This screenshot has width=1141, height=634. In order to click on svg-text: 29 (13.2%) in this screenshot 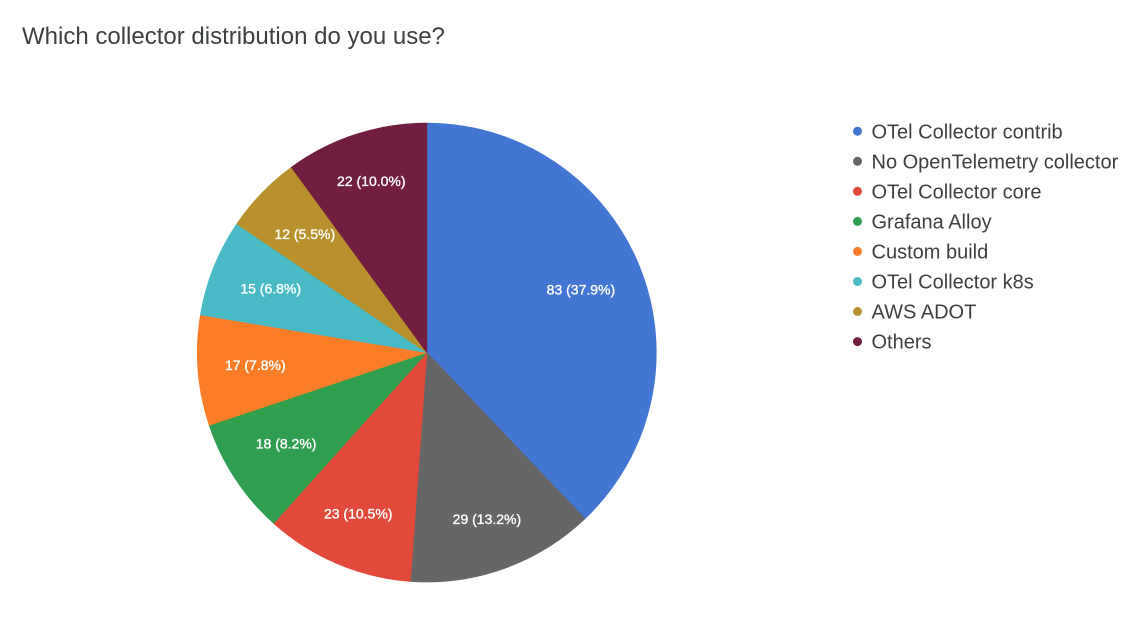, I will do `click(487, 519)`.